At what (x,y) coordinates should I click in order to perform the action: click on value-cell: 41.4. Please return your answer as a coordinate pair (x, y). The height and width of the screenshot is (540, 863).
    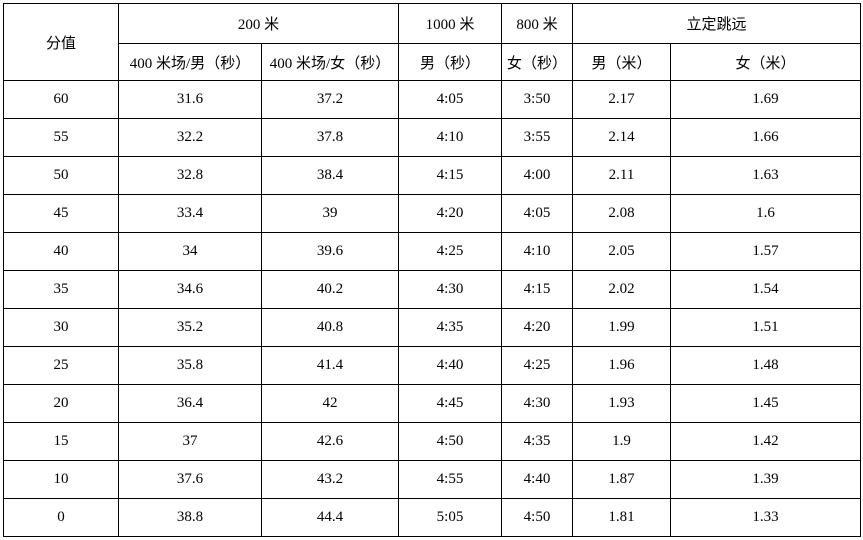
    Looking at the image, I should click on (330, 365).